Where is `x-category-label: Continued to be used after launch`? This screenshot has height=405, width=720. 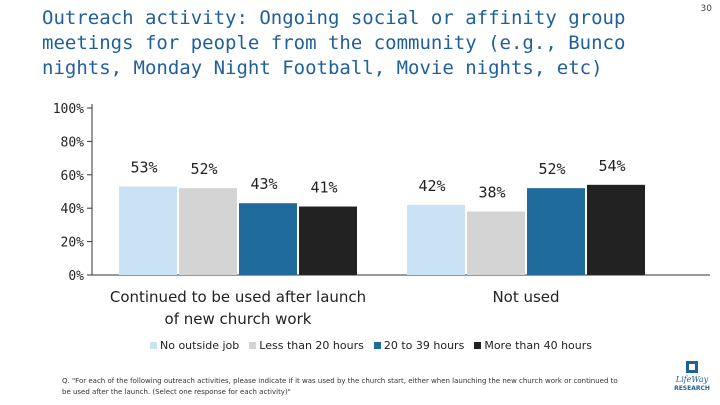
x-category-label: Continued to be used after launch is located at coordinates (238, 297).